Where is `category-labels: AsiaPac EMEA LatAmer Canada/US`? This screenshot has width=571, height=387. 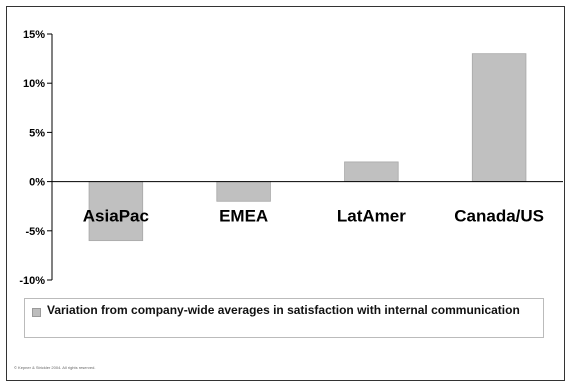 category-labels: AsiaPac EMEA LatAmer Canada/US is located at coordinates (313, 216).